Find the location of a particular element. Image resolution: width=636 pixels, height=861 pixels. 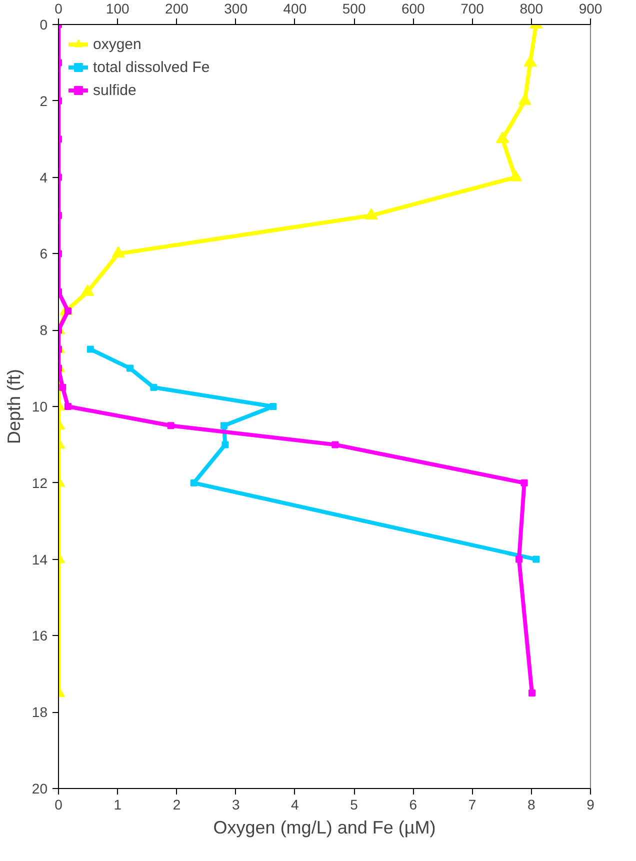

x-tick-label: 1 is located at coordinates (118, 804).